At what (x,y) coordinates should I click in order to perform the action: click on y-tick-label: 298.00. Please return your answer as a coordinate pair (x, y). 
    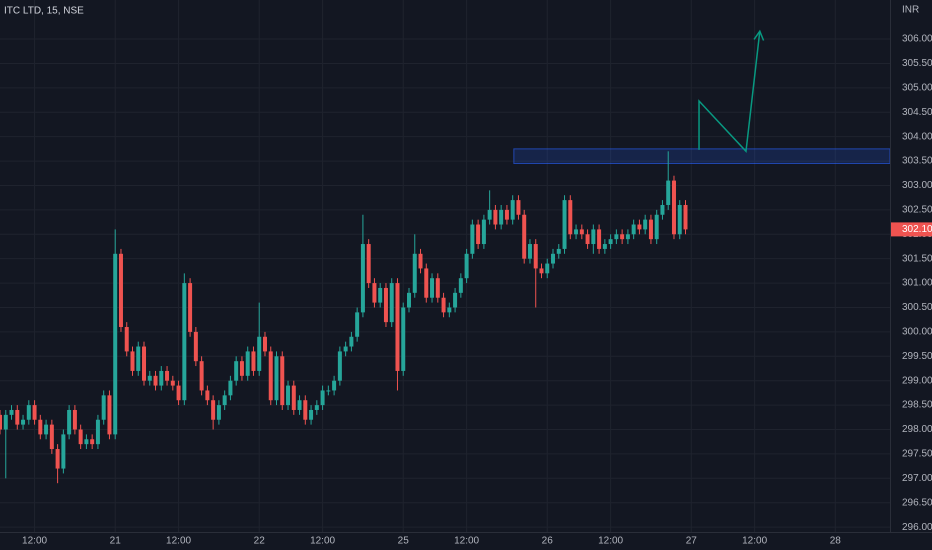
    Looking at the image, I should click on (917, 429).